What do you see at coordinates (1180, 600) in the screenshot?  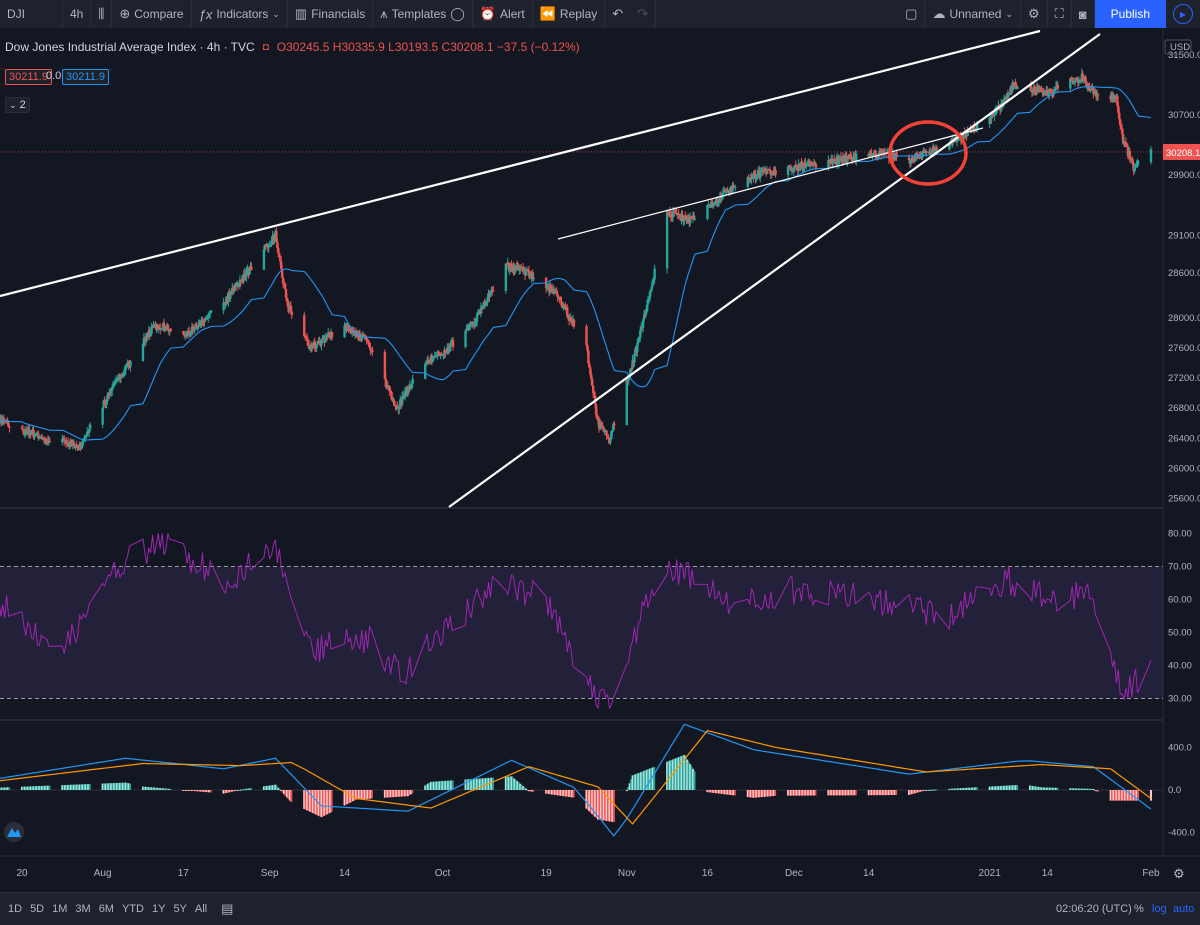 I see `rsi-tick-label: 60.00` at bounding box center [1180, 600].